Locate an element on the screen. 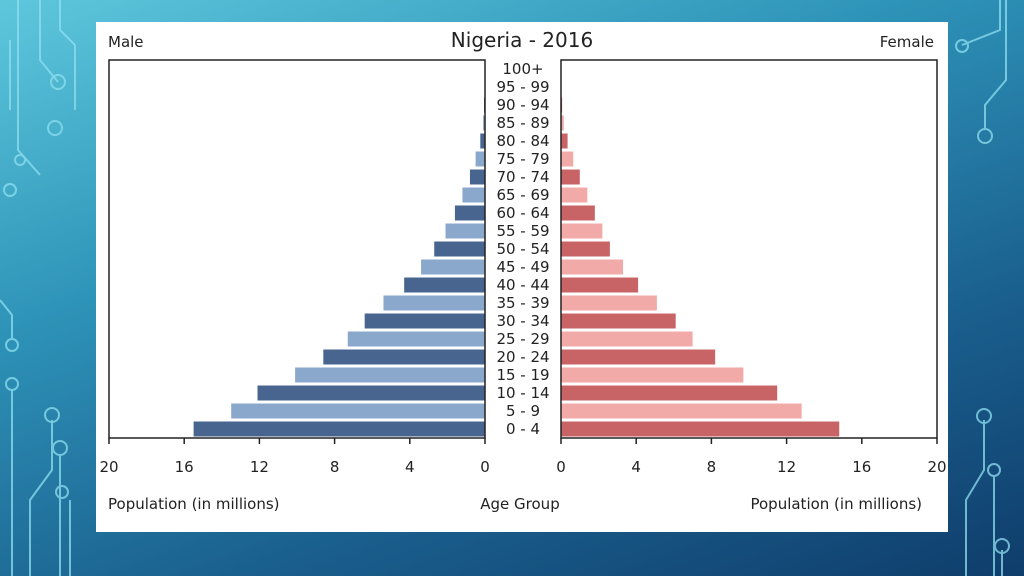 This screenshot has height=576, width=1024. female-x-tick-label-2: 8 is located at coordinates (712, 467).